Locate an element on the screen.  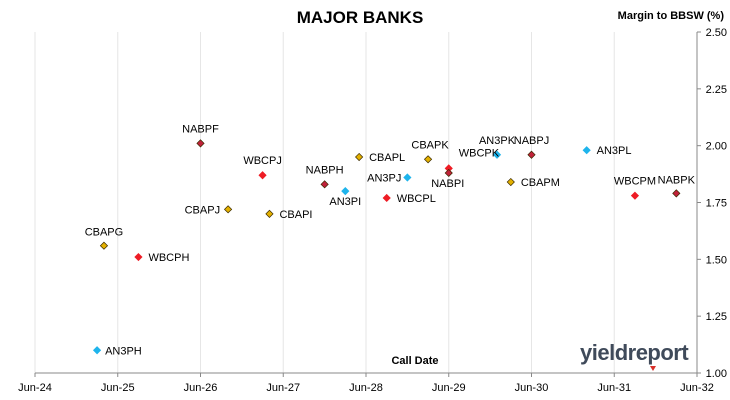
x-tick-label: Jun-28 is located at coordinates (366, 388).